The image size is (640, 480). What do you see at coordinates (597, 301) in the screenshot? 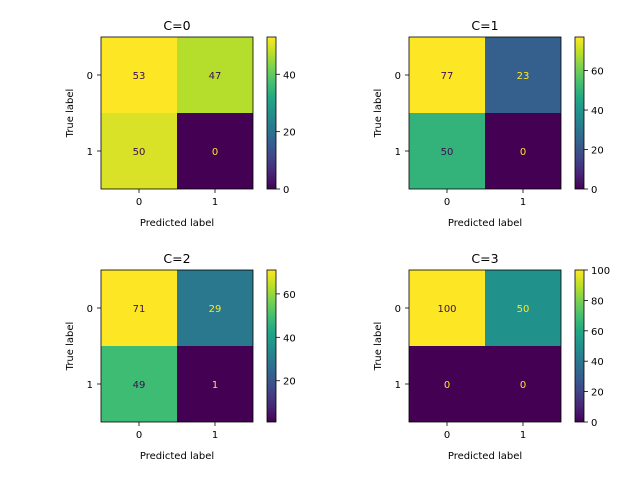
I see `colorbar-tick-label: 80` at bounding box center [597, 301].